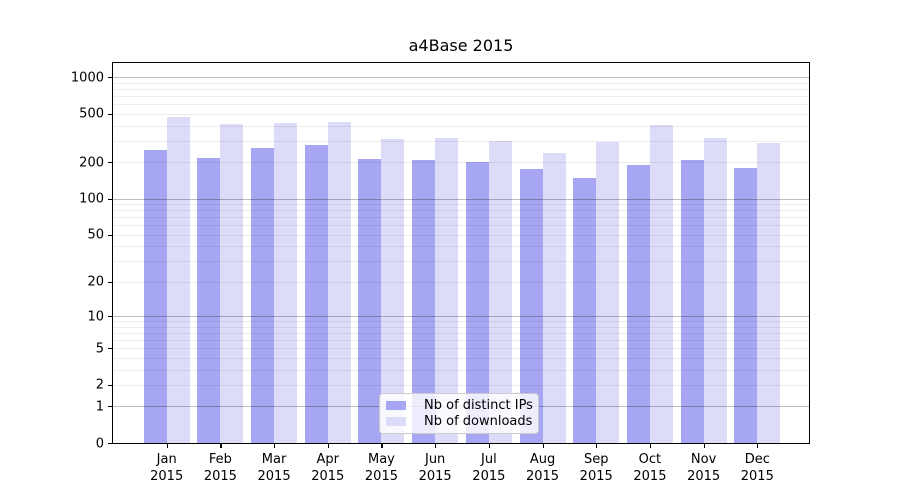  What do you see at coordinates (424, 301) in the screenshot?
I see `bar-distinct-ips-jun` at bounding box center [424, 301].